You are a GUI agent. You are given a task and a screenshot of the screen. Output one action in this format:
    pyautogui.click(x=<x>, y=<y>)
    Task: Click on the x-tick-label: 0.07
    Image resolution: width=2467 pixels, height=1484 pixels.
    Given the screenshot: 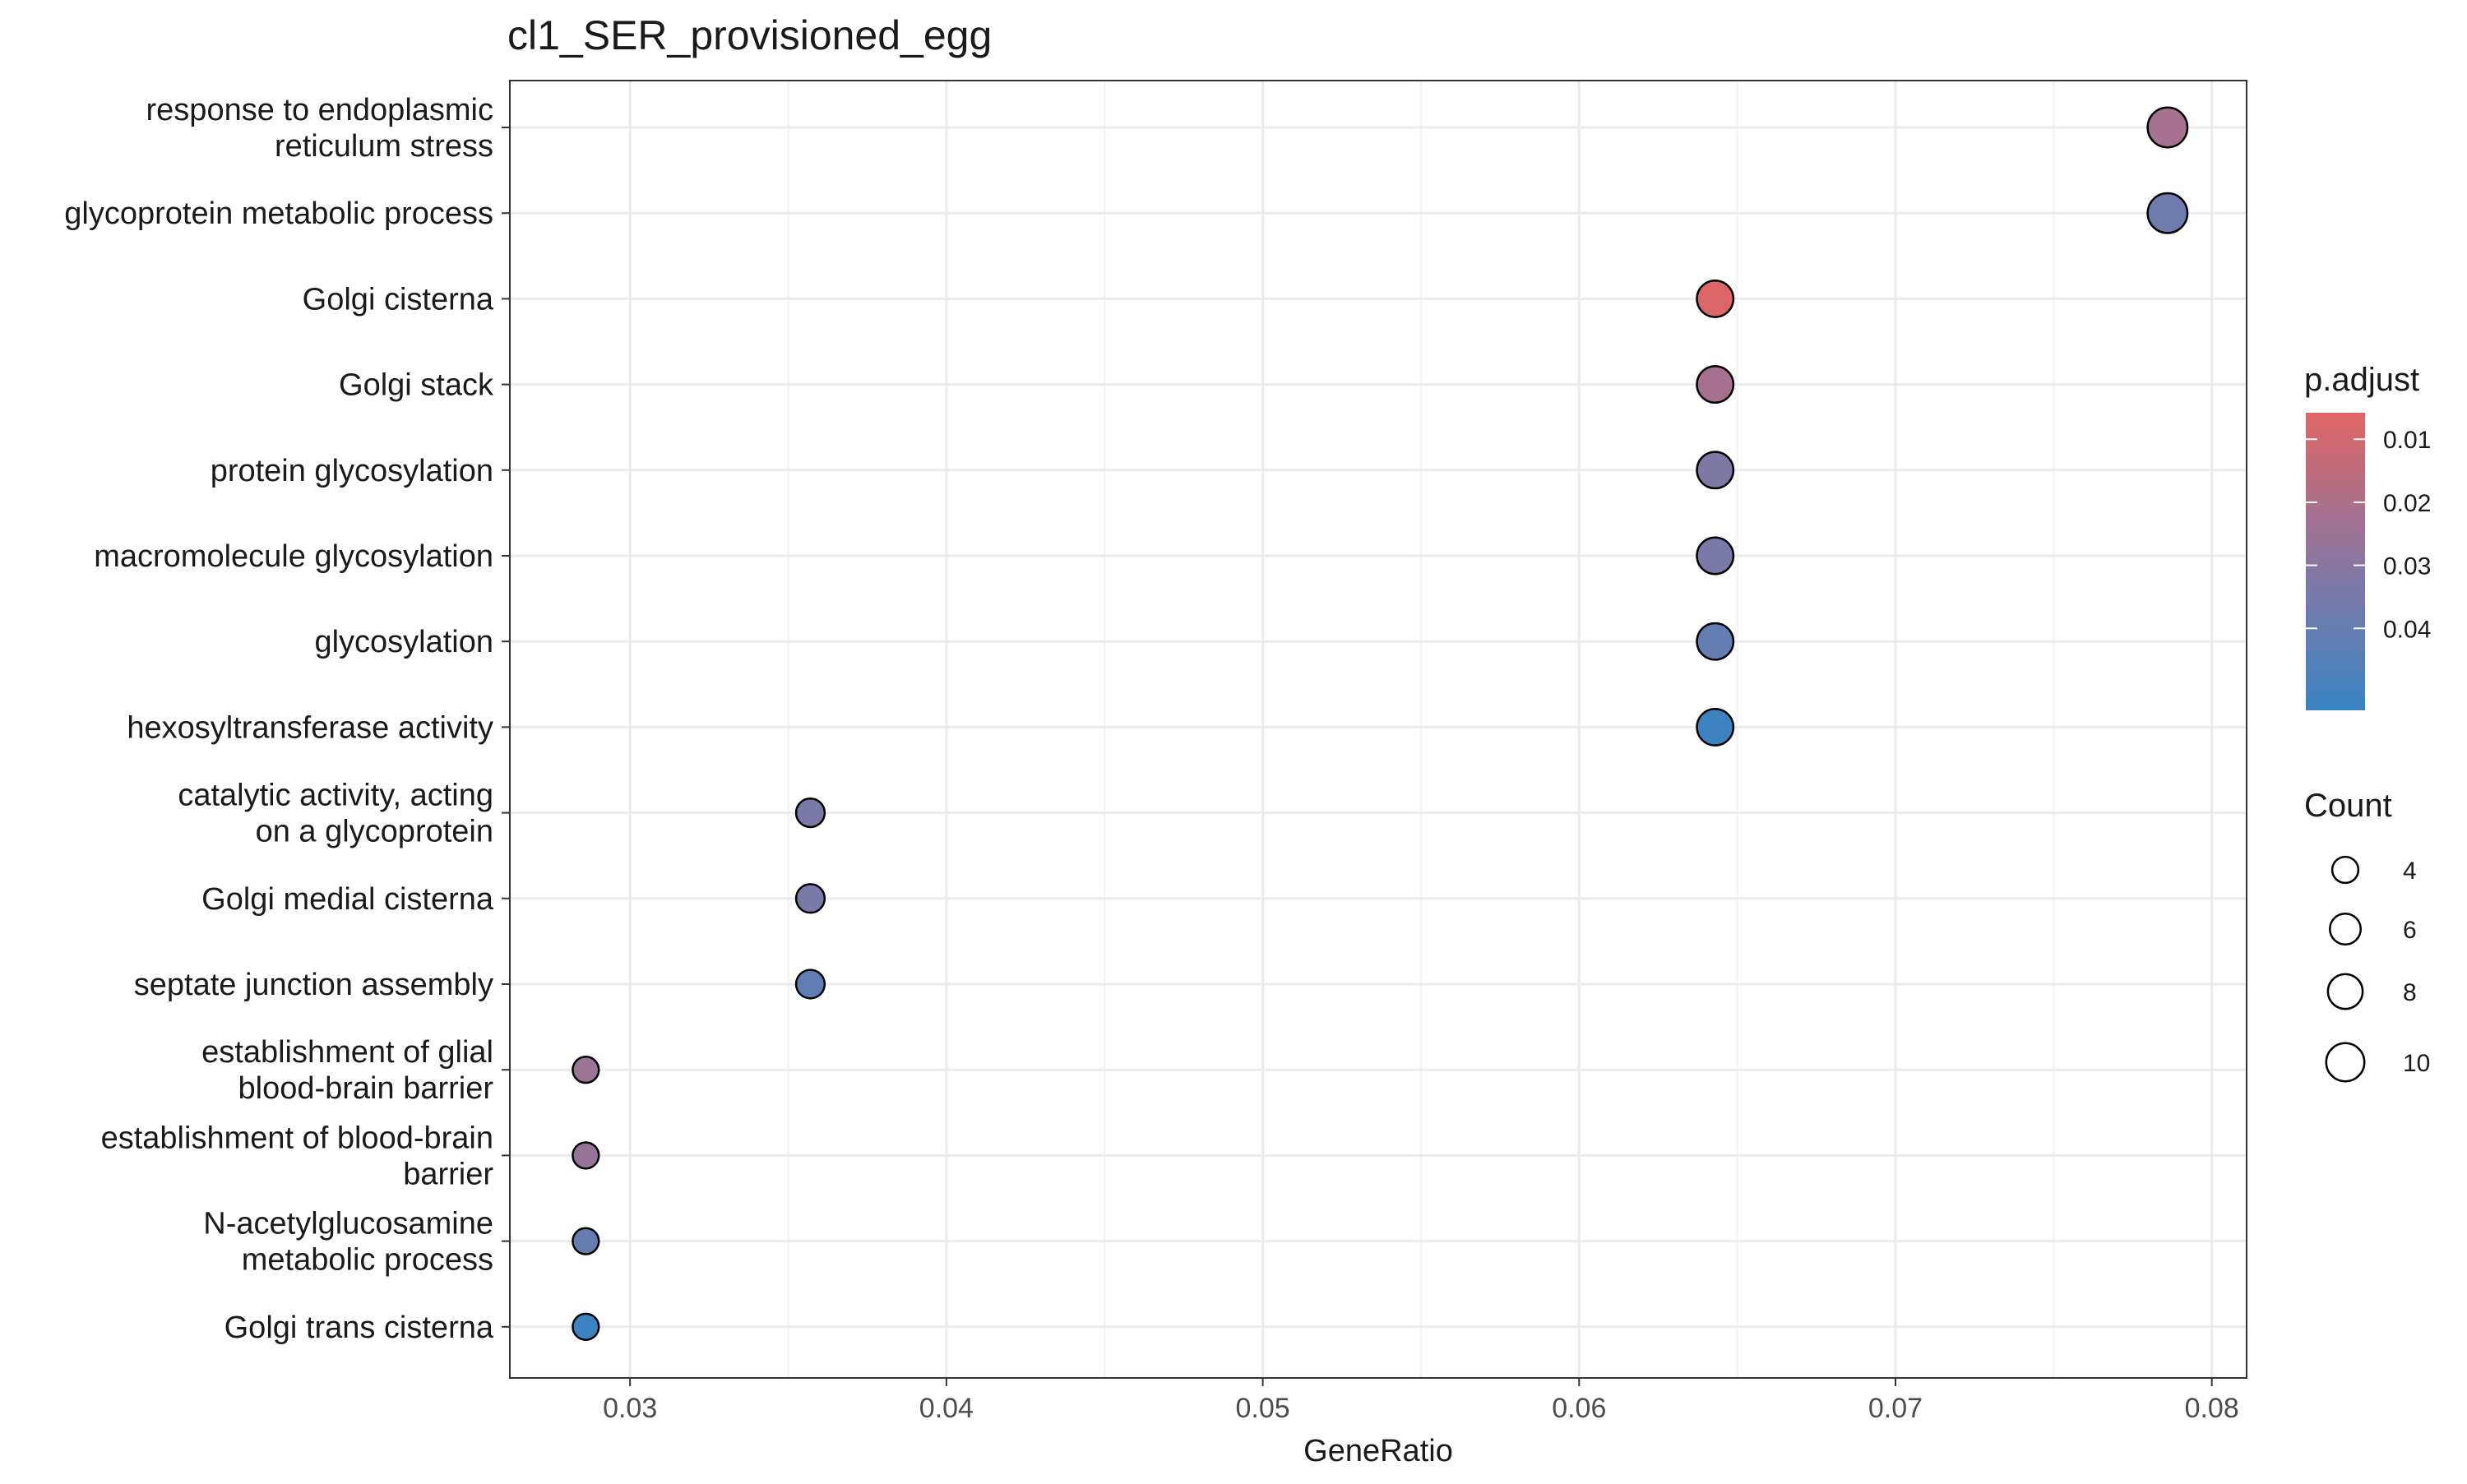 What is the action you would take?
    pyautogui.click(x=1896, y=1408)
    